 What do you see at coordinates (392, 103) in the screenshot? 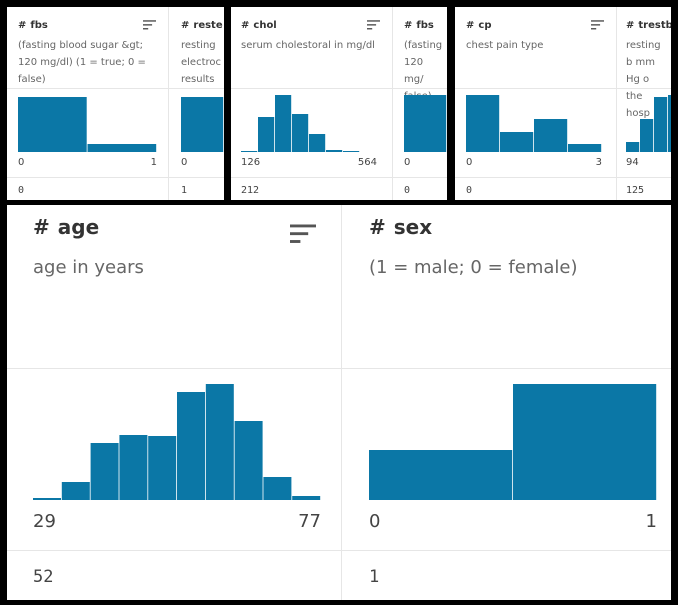
I see `column-divider` at bounding box center [392, 103].